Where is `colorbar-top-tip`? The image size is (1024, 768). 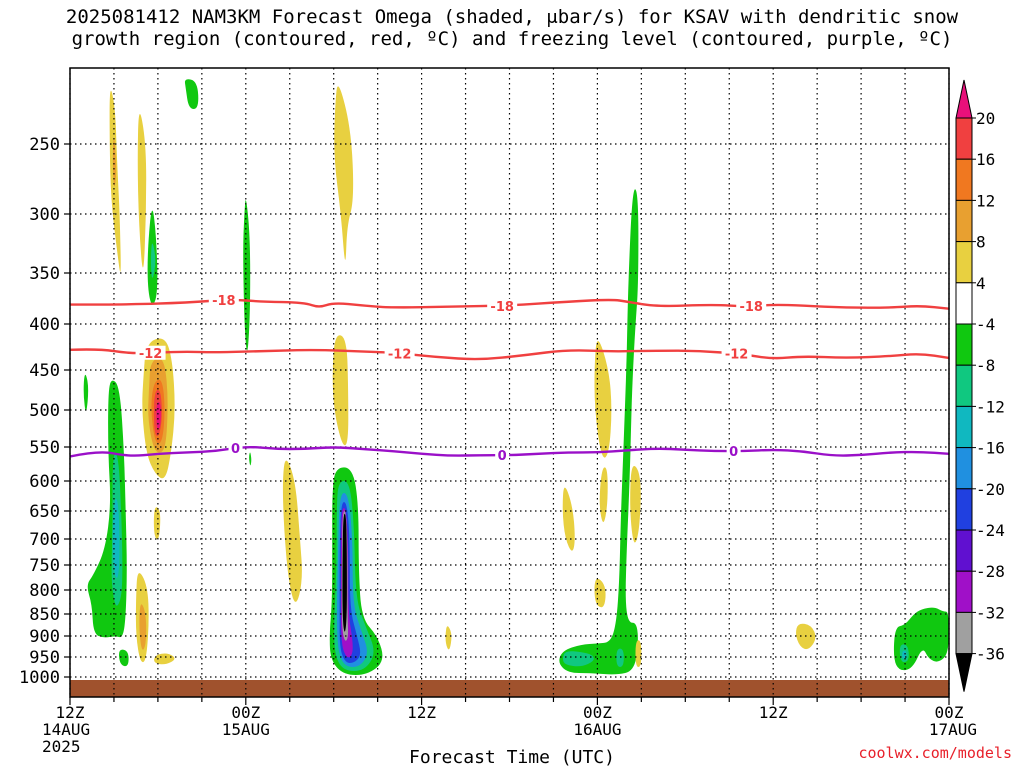
colorbar-top-tip is located at coordinates (964, 99).